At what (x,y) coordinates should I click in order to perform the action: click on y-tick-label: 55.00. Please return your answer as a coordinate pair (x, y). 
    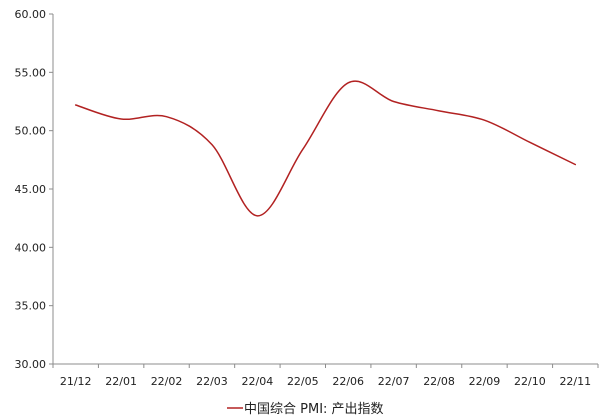
    Looking at the image, I should click on (31, 72).